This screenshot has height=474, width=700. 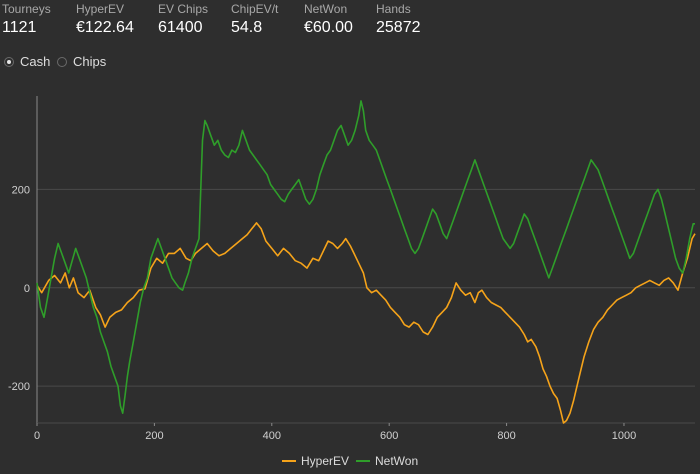 What do you see at coordinates (363, 461) in the screenshot?
I see `legend-swatch-netwon` at bounding box center [363, 461].